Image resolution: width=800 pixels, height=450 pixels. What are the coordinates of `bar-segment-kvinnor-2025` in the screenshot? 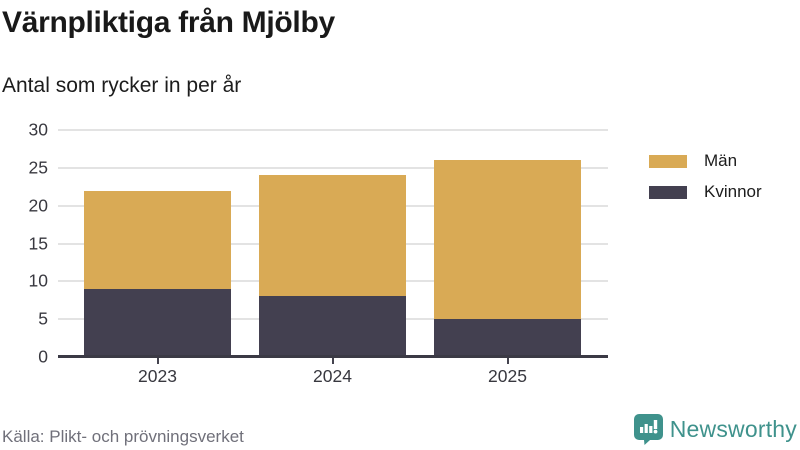 It's located at (507, 338).